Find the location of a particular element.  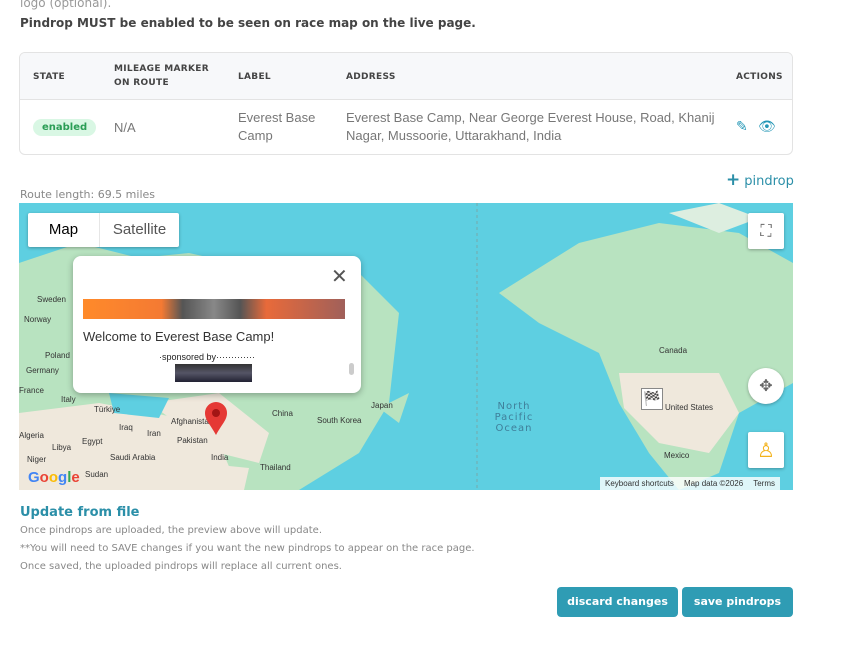

map-type-satellite: Satellite is located at coordinates (139, 230).